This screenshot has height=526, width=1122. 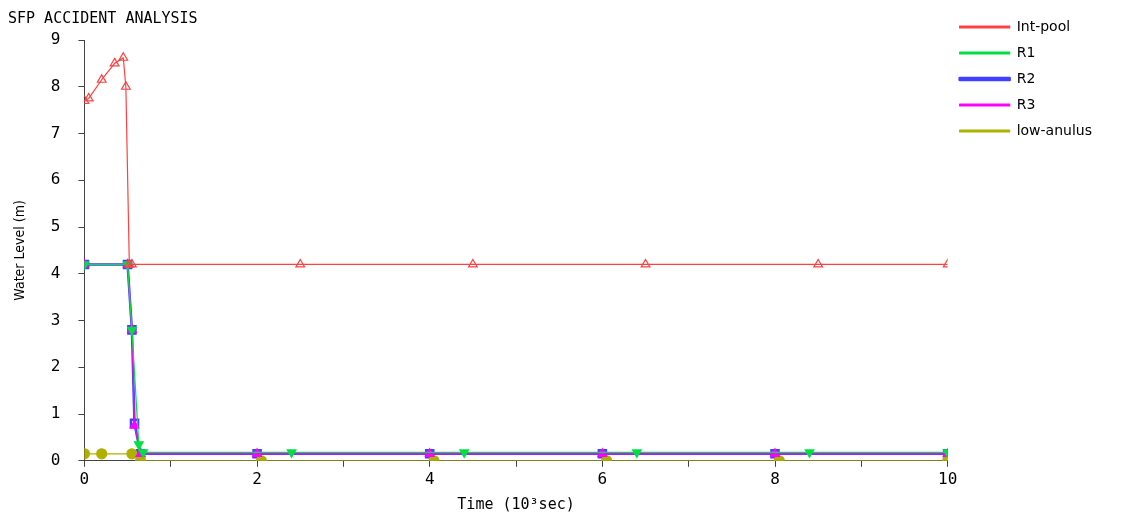 What do you see at coordinates (55, 413) in the screenshot?
I see `y-tick-label: 1` at bounding box center [55, 413].